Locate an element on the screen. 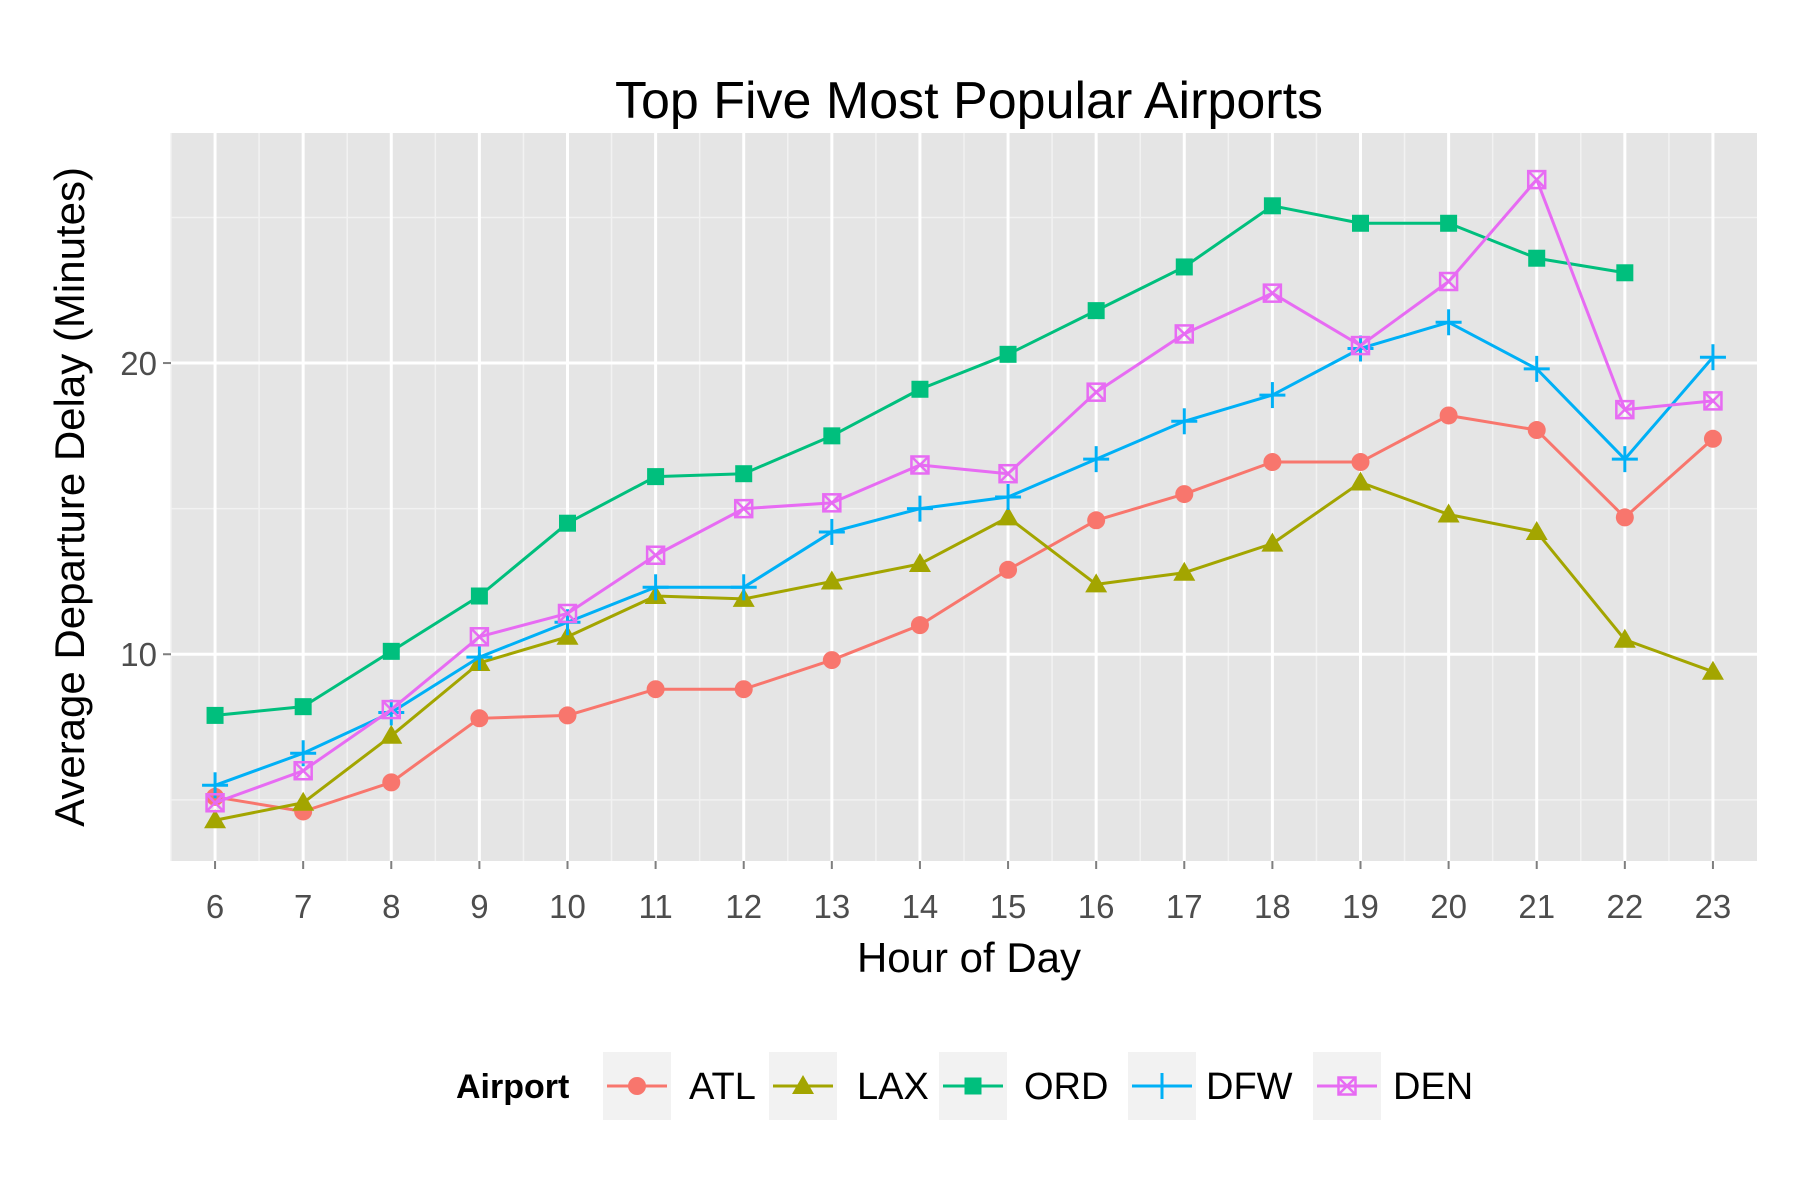  x-tick-label: 17 is located at coordinates (1184, 906).